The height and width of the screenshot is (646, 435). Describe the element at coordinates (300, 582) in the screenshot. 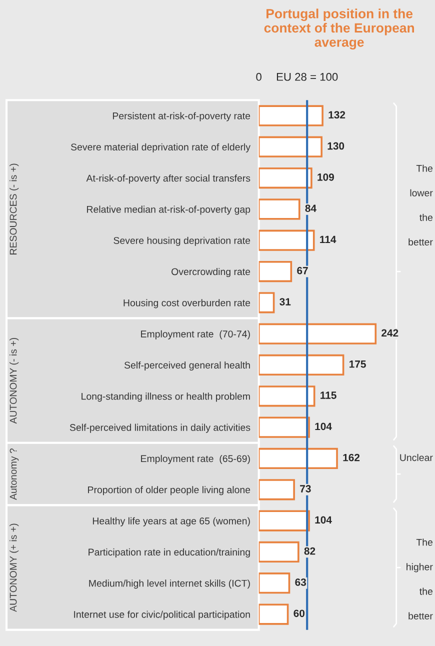

I see `data-label: 63` at that location.